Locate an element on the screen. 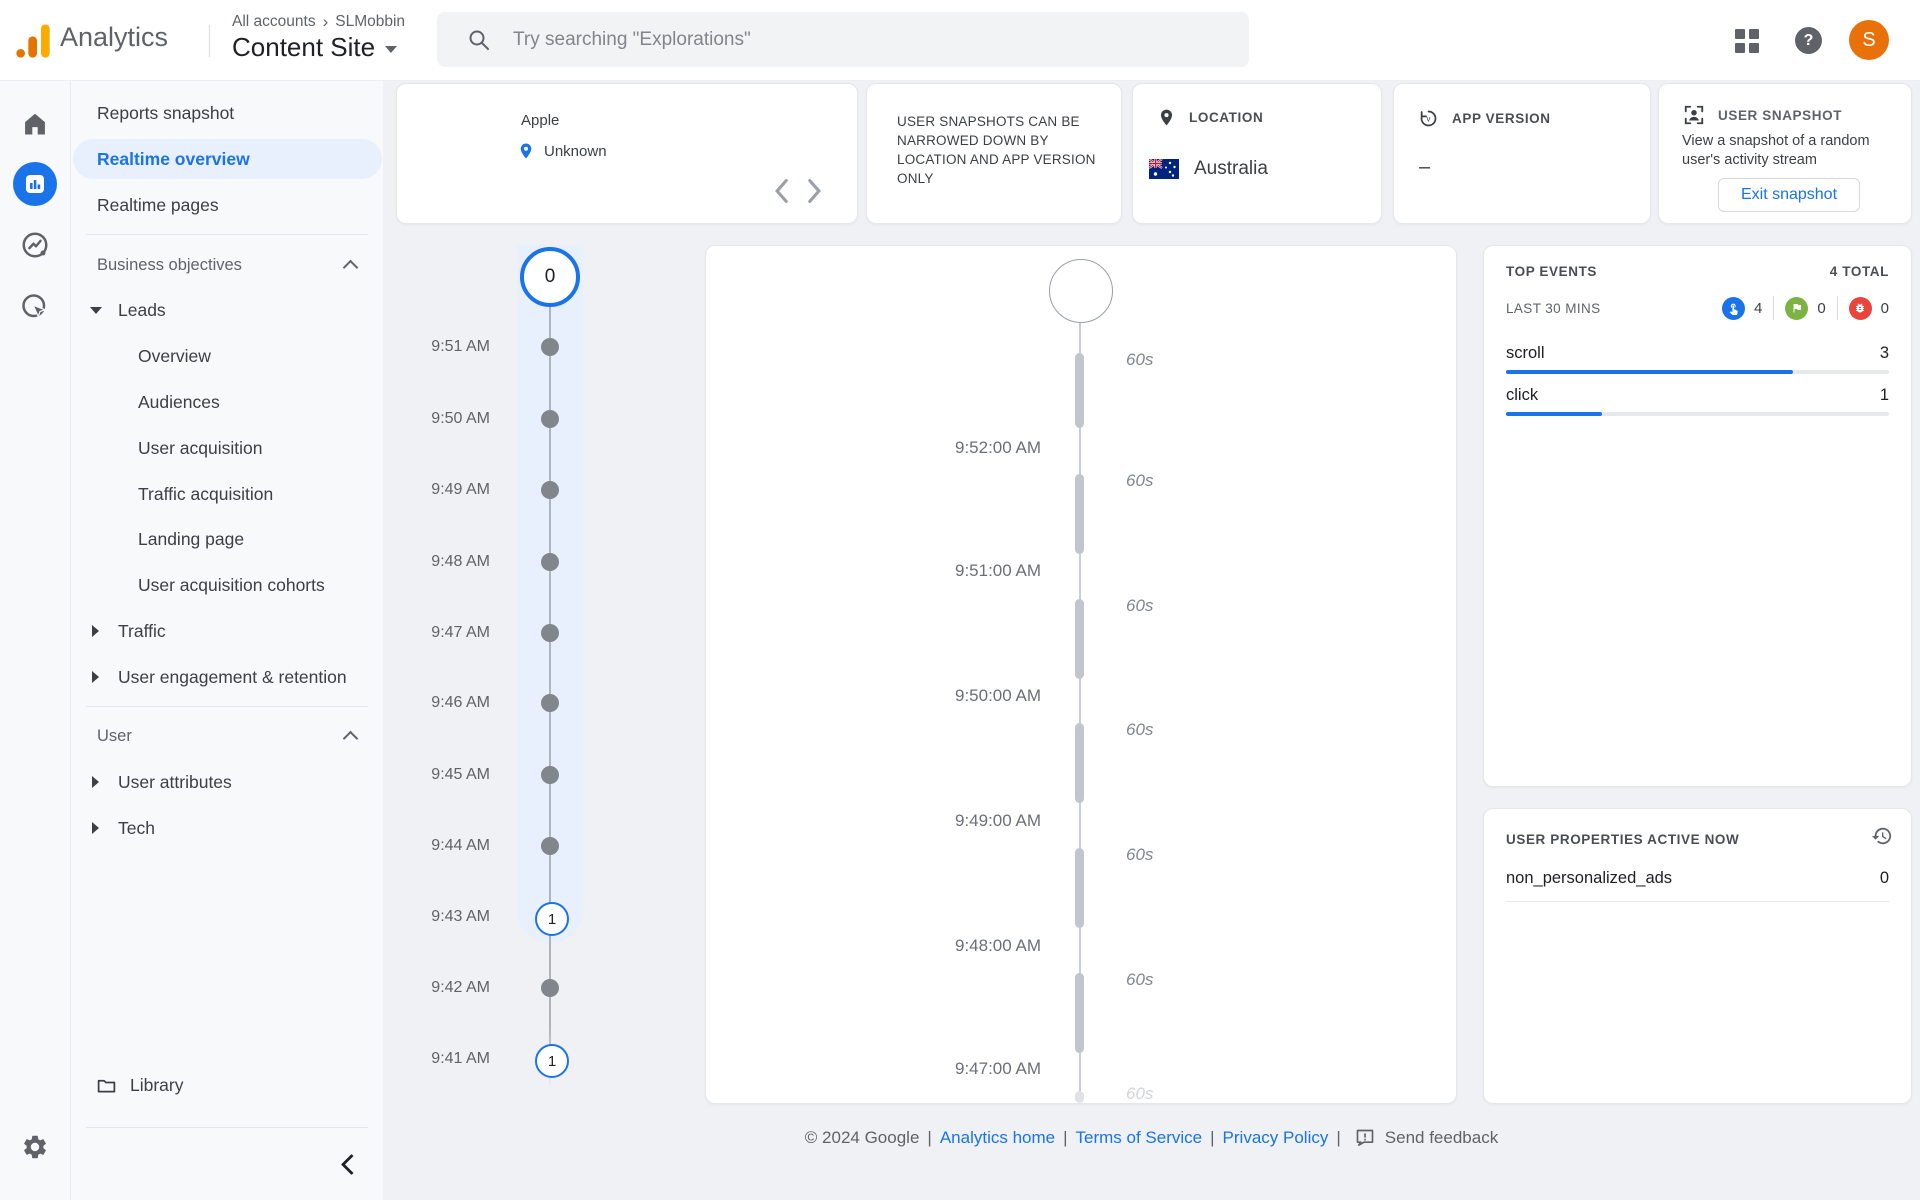  stream-time-tick: 9:48:00 AM is located at coordinates (997, 945).